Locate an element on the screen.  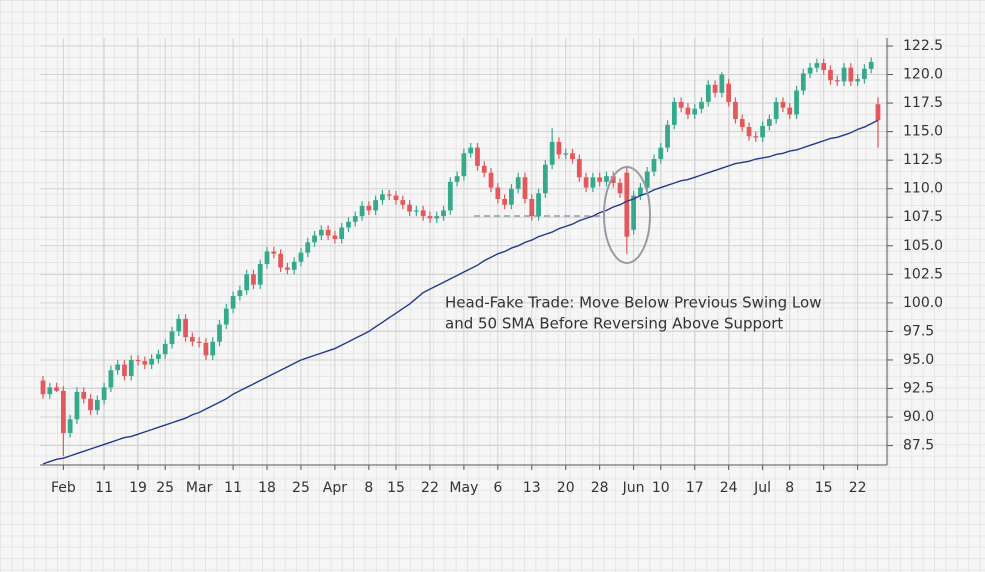
y-tick-label: 120.0 is located at coordinates (923, 75).